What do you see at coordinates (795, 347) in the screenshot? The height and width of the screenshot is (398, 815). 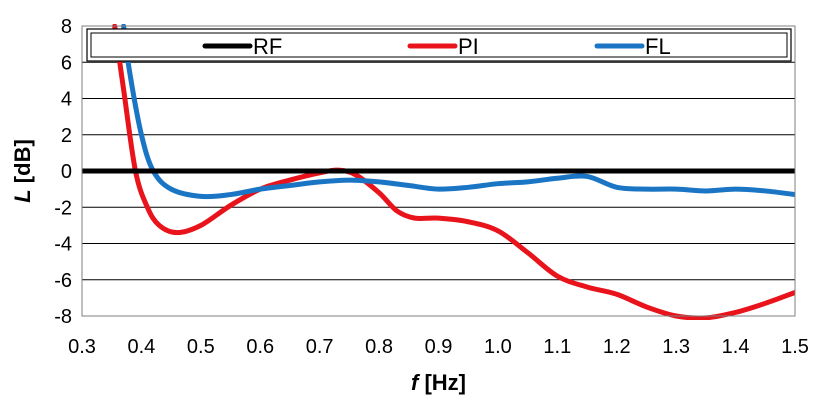 I see `x-tick-label: 1.5` at bounding box center [795, 347].